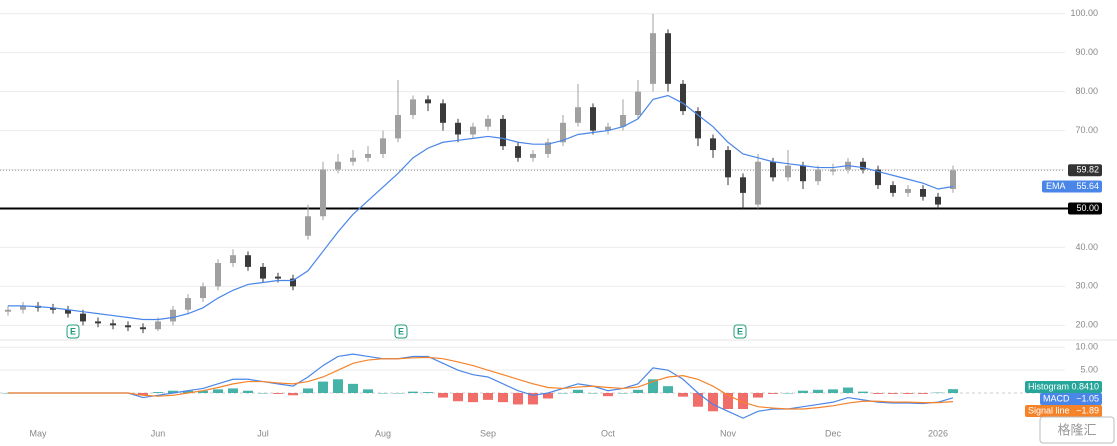 This screenshot has width=1117, height=446. I want to click on x-tick-label: Oct, so click(608, 433).